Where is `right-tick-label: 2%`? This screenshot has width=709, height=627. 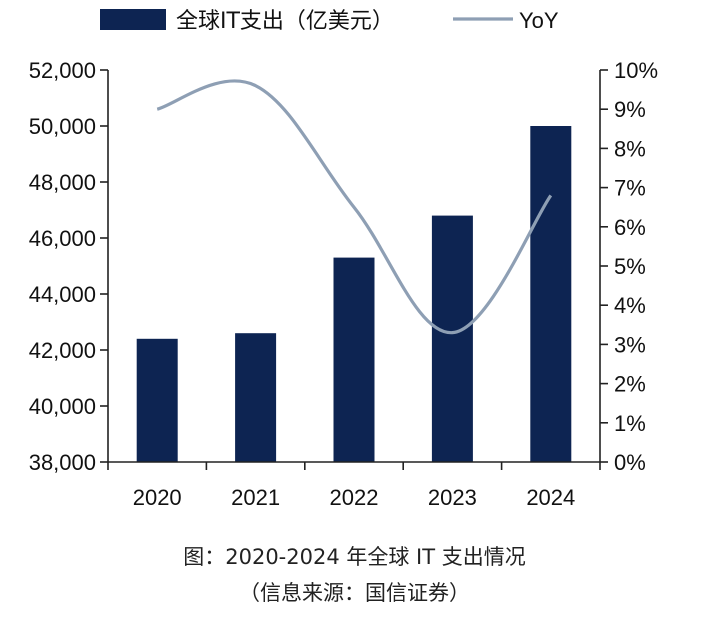
right-tick-label: 2% is located at coordinates (630, 384).